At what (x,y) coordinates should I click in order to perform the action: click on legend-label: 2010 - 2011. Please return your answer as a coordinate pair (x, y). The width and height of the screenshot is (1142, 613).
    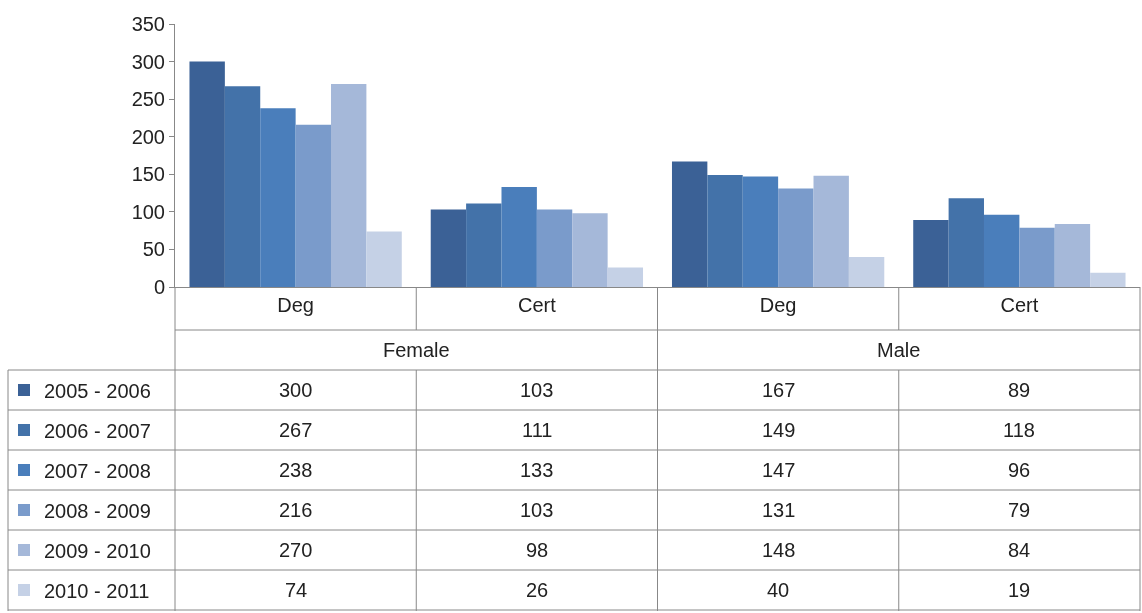
    Looking at the image, I should click on (97, 590).